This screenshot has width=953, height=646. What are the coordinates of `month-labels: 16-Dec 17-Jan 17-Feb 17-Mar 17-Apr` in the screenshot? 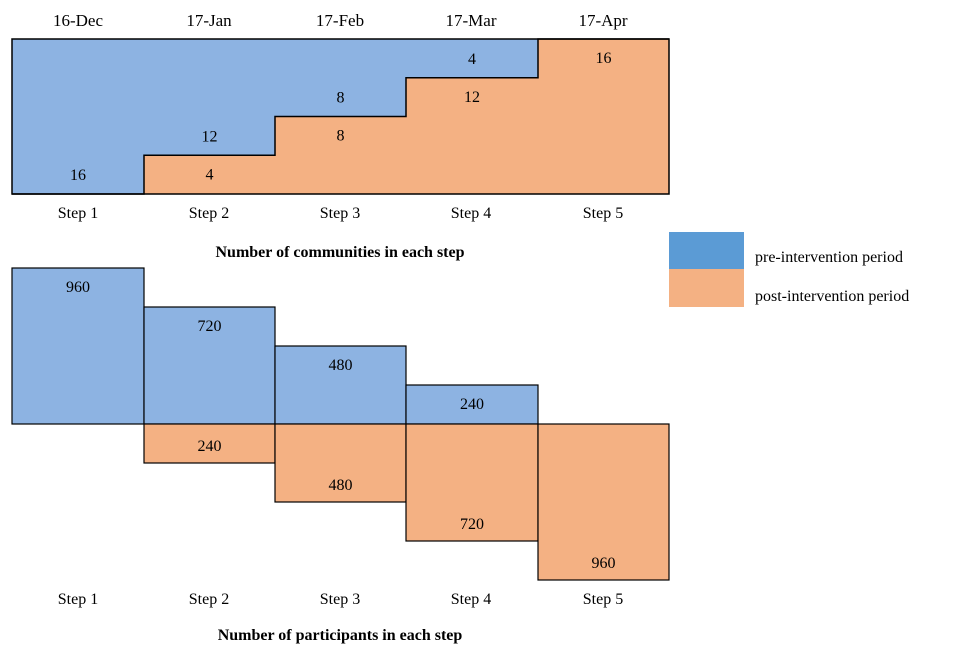 It's located at (340, 20).